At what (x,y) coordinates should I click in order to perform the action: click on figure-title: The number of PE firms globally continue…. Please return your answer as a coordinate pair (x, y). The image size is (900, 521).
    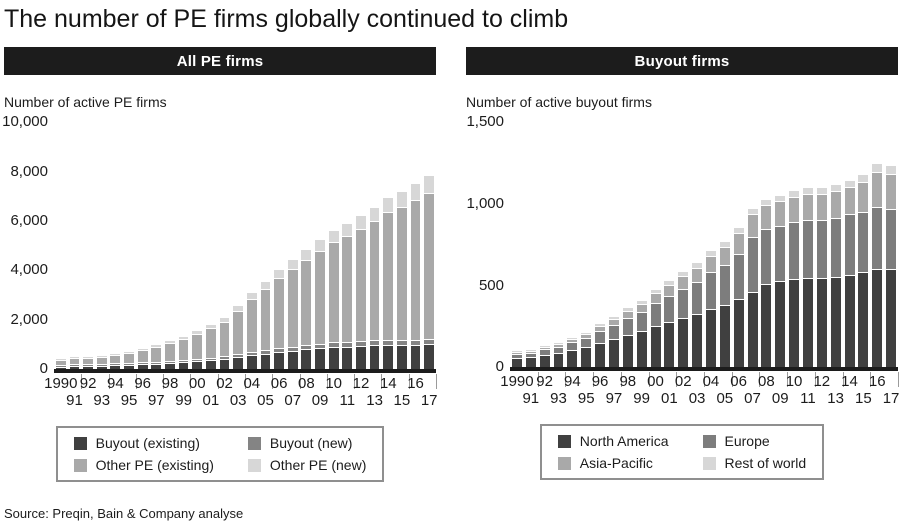
    Looking at the image, I should click on (286, 19).